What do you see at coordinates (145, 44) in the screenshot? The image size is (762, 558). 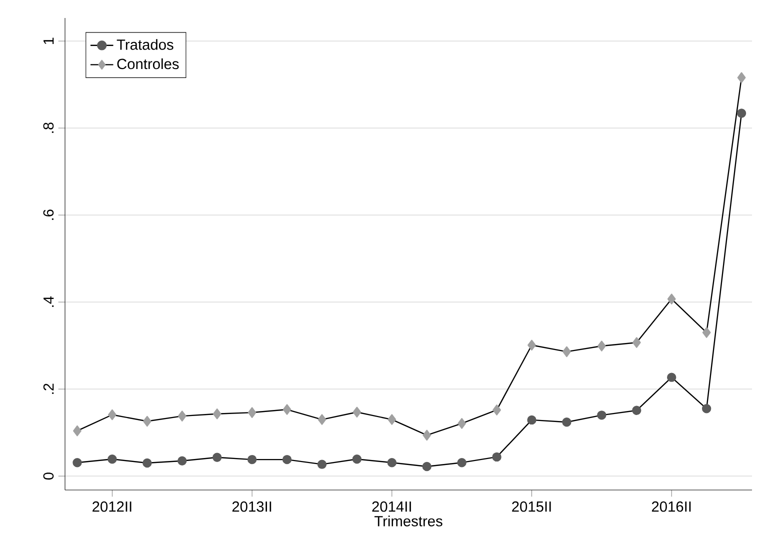 I see `legend-label: Tratados` at bounding box center [145, 44].